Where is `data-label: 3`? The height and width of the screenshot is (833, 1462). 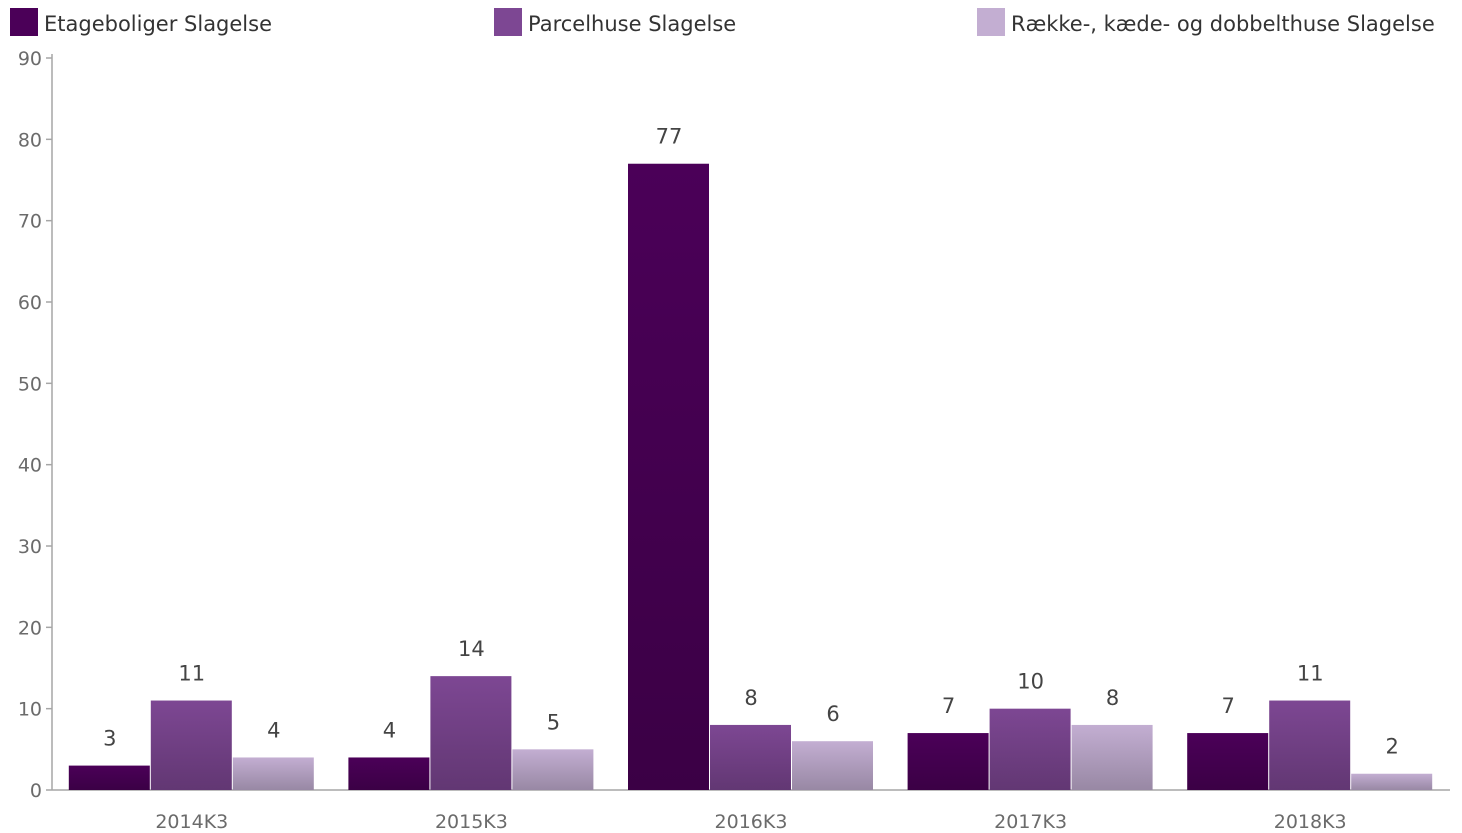
data-label: 3 is located at coordinates (109, 739).